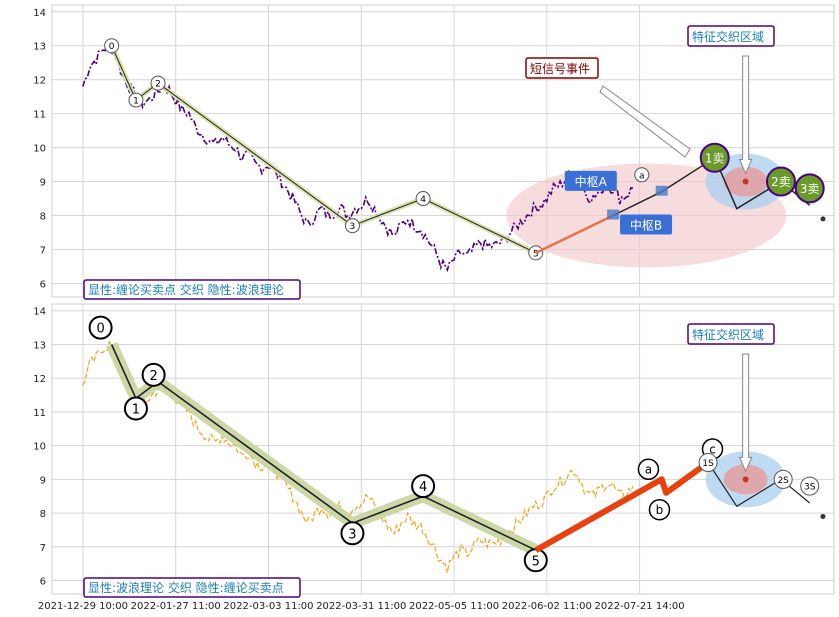 The image size is (839, 617). Describe the element at coordinates (39, 345) in the screenshot. I see `bottom-y-tick-label: 13` at that location.